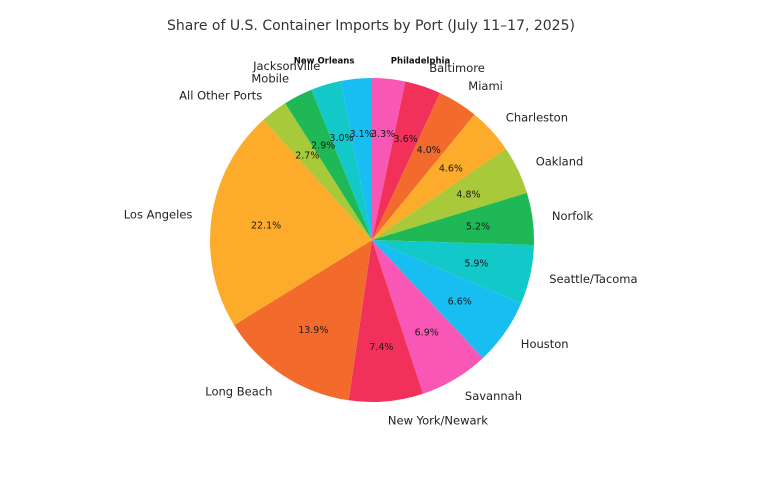  I want to click on slice-label-charleston: Charleston, so click(537, 118).